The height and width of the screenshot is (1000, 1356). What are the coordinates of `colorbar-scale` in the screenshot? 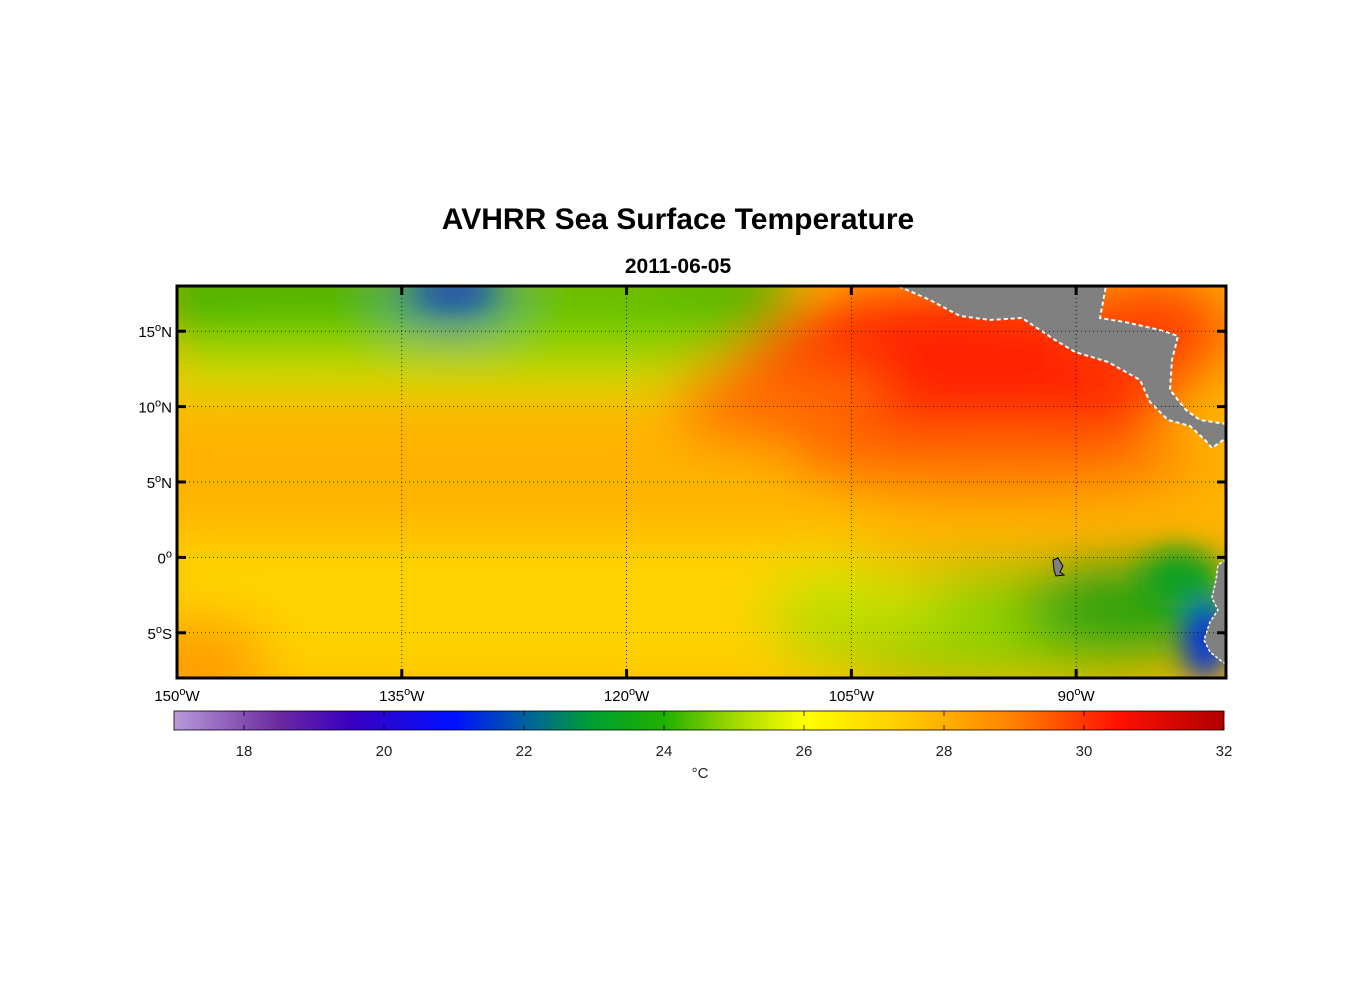 It's located at (699, 720).